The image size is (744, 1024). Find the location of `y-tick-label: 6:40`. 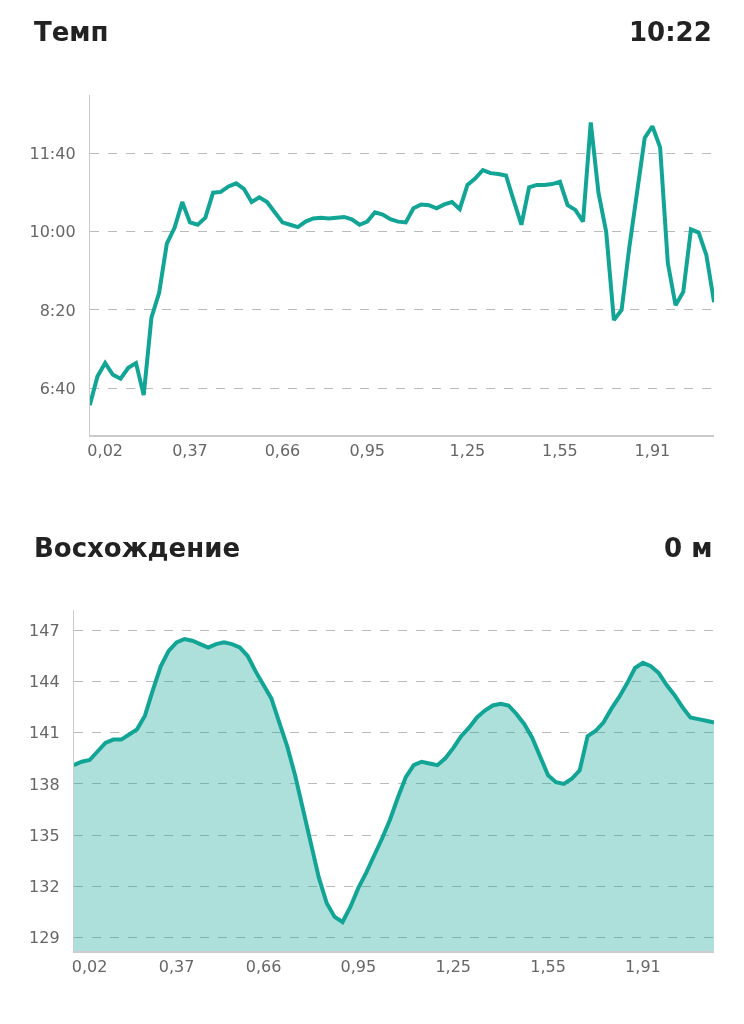

y-tick-label: 6:40 is located at coordinates (57, 388).